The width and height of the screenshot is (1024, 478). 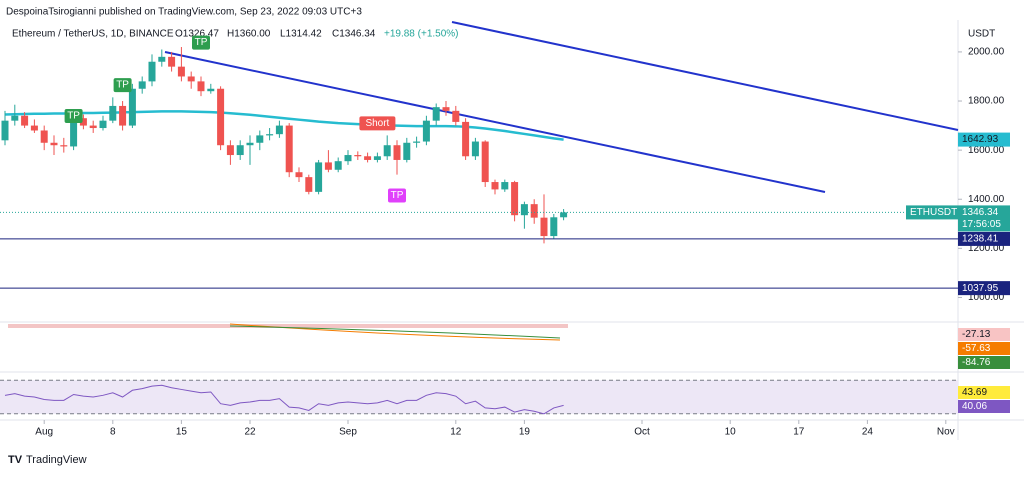 What do you see at coordinates (182, 432) in the screenshot?
I see `x-tick-label: 15` at bounding box center [182, 432].